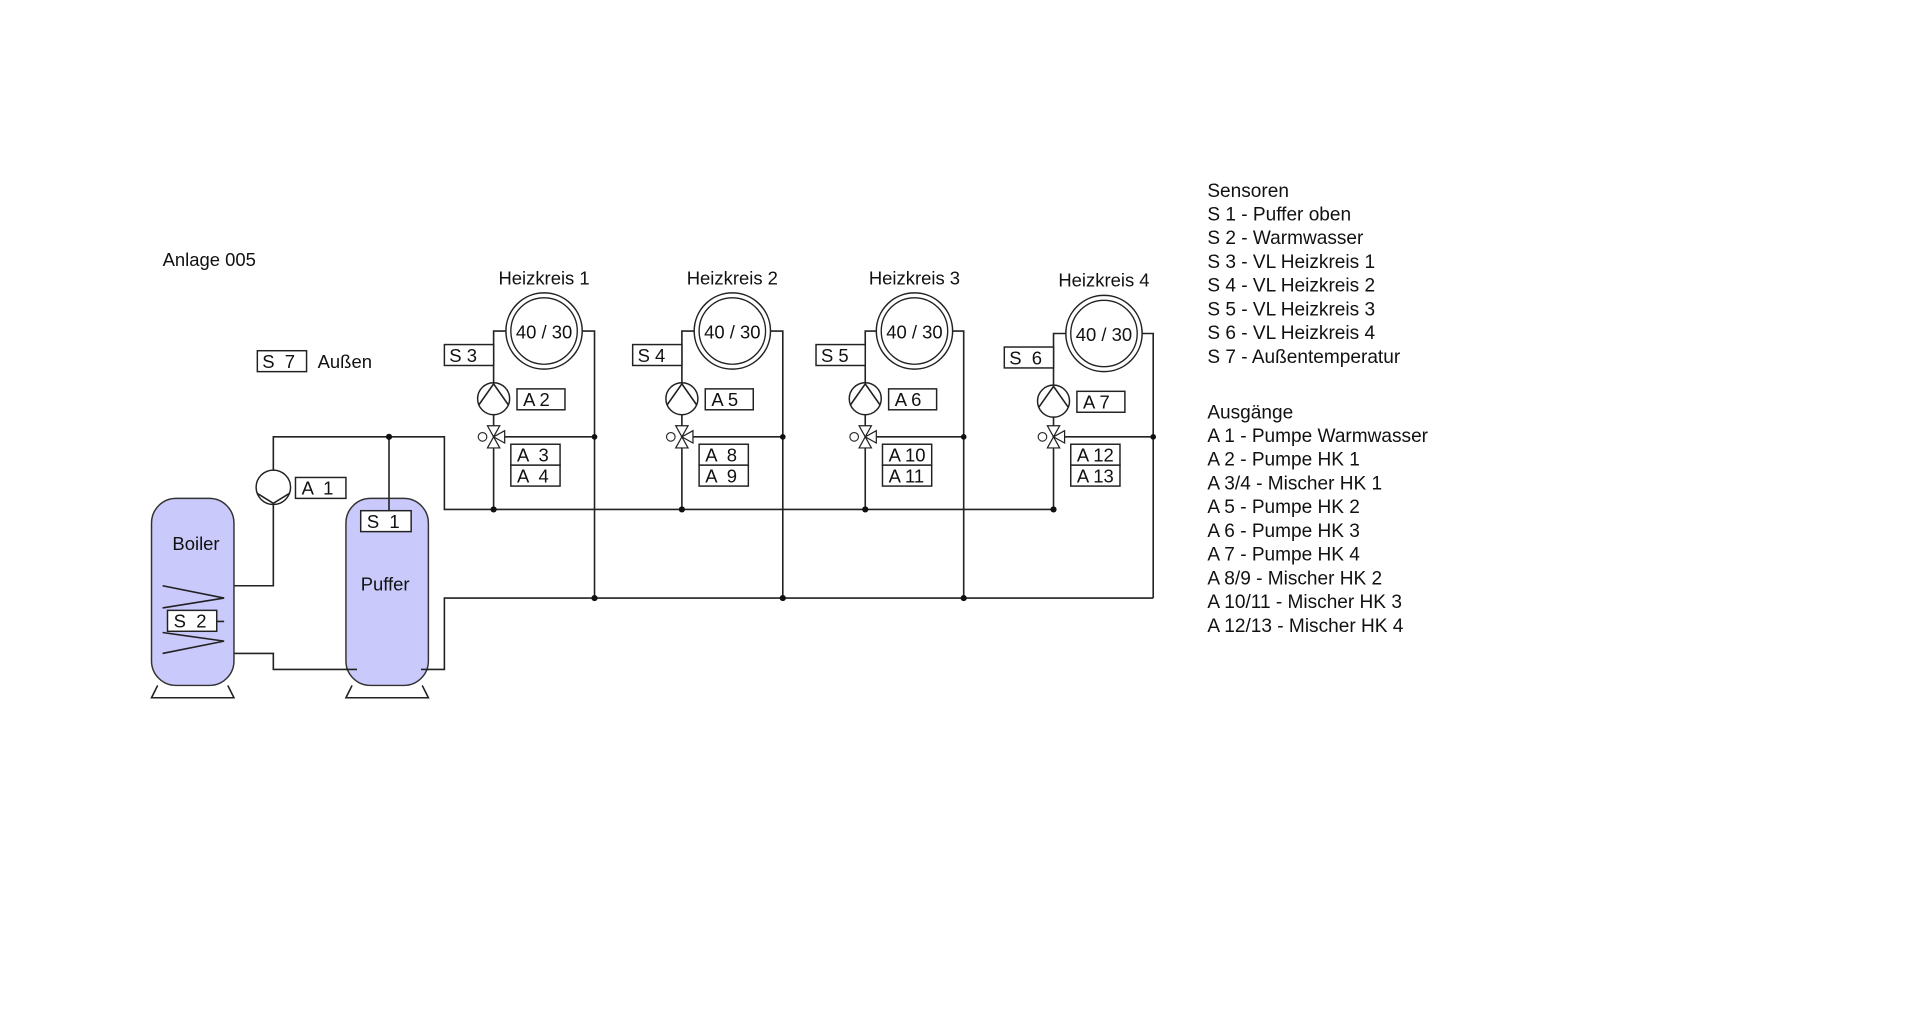 This screenshot has width=1920, height=1014. What do you see at coordinates (301, 487) in the screenshot?
I see `pump-a1: A 1` at bounding box center [301, 487].